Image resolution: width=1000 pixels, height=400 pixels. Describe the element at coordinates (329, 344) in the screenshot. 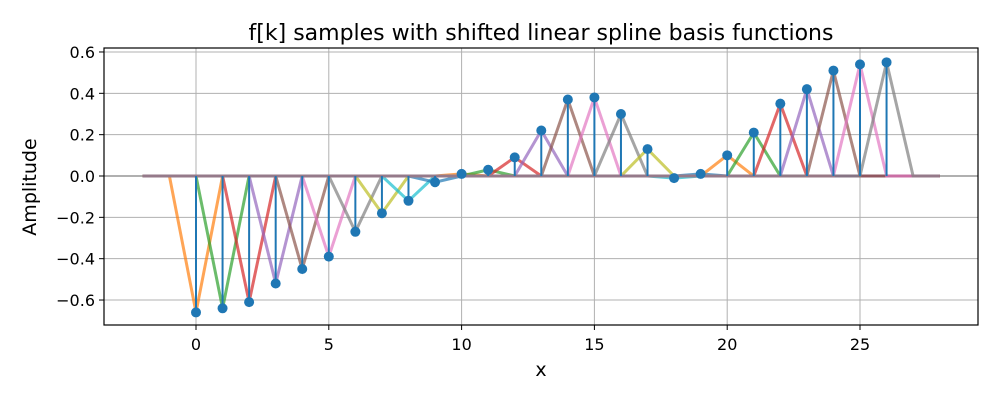

I see `x-tick-label: 5` at that location.